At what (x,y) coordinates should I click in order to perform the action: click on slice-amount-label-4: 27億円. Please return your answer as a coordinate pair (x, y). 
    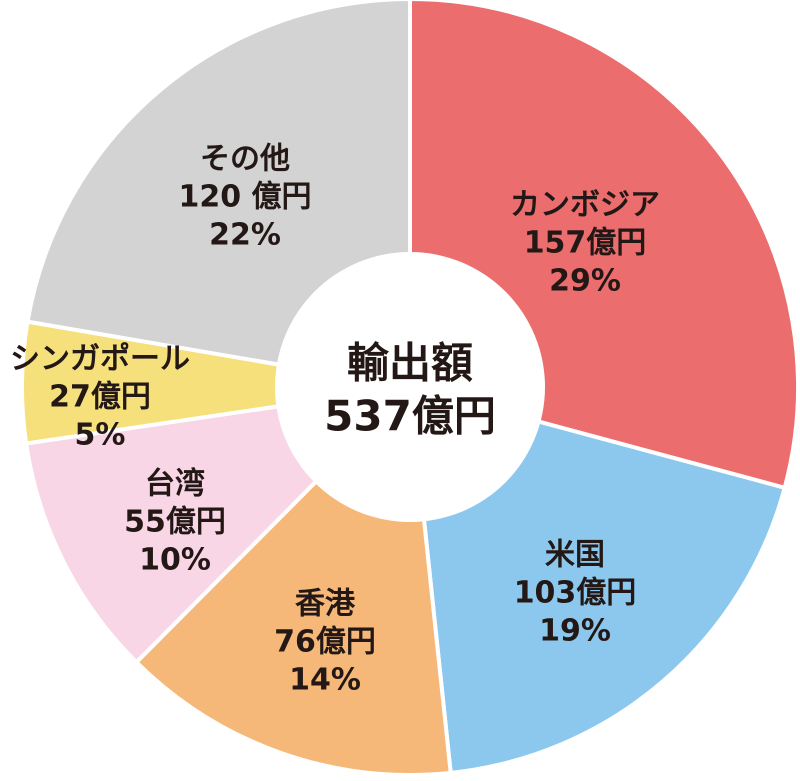
    Looking at the image, I should click on (100, 397).